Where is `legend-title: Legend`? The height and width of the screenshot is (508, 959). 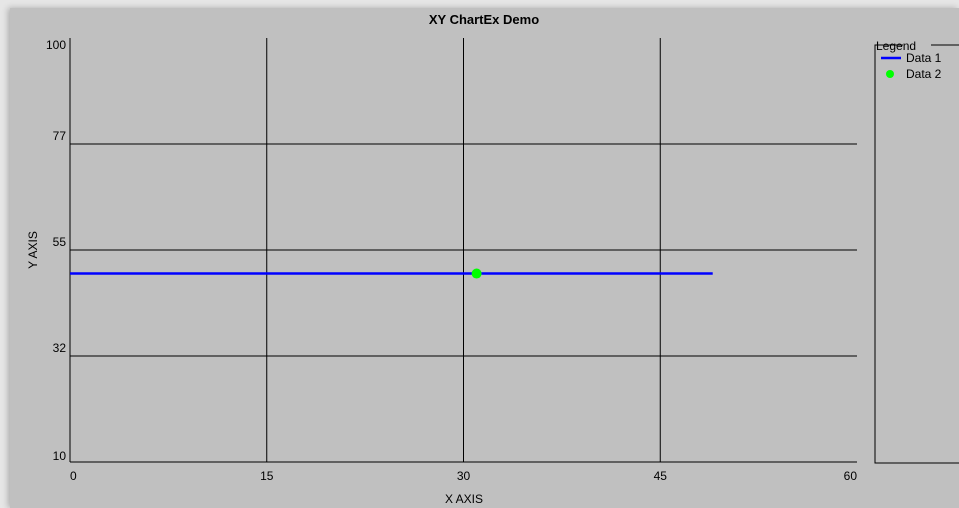
legend-title: Legend is located at coordinates (896, 46).